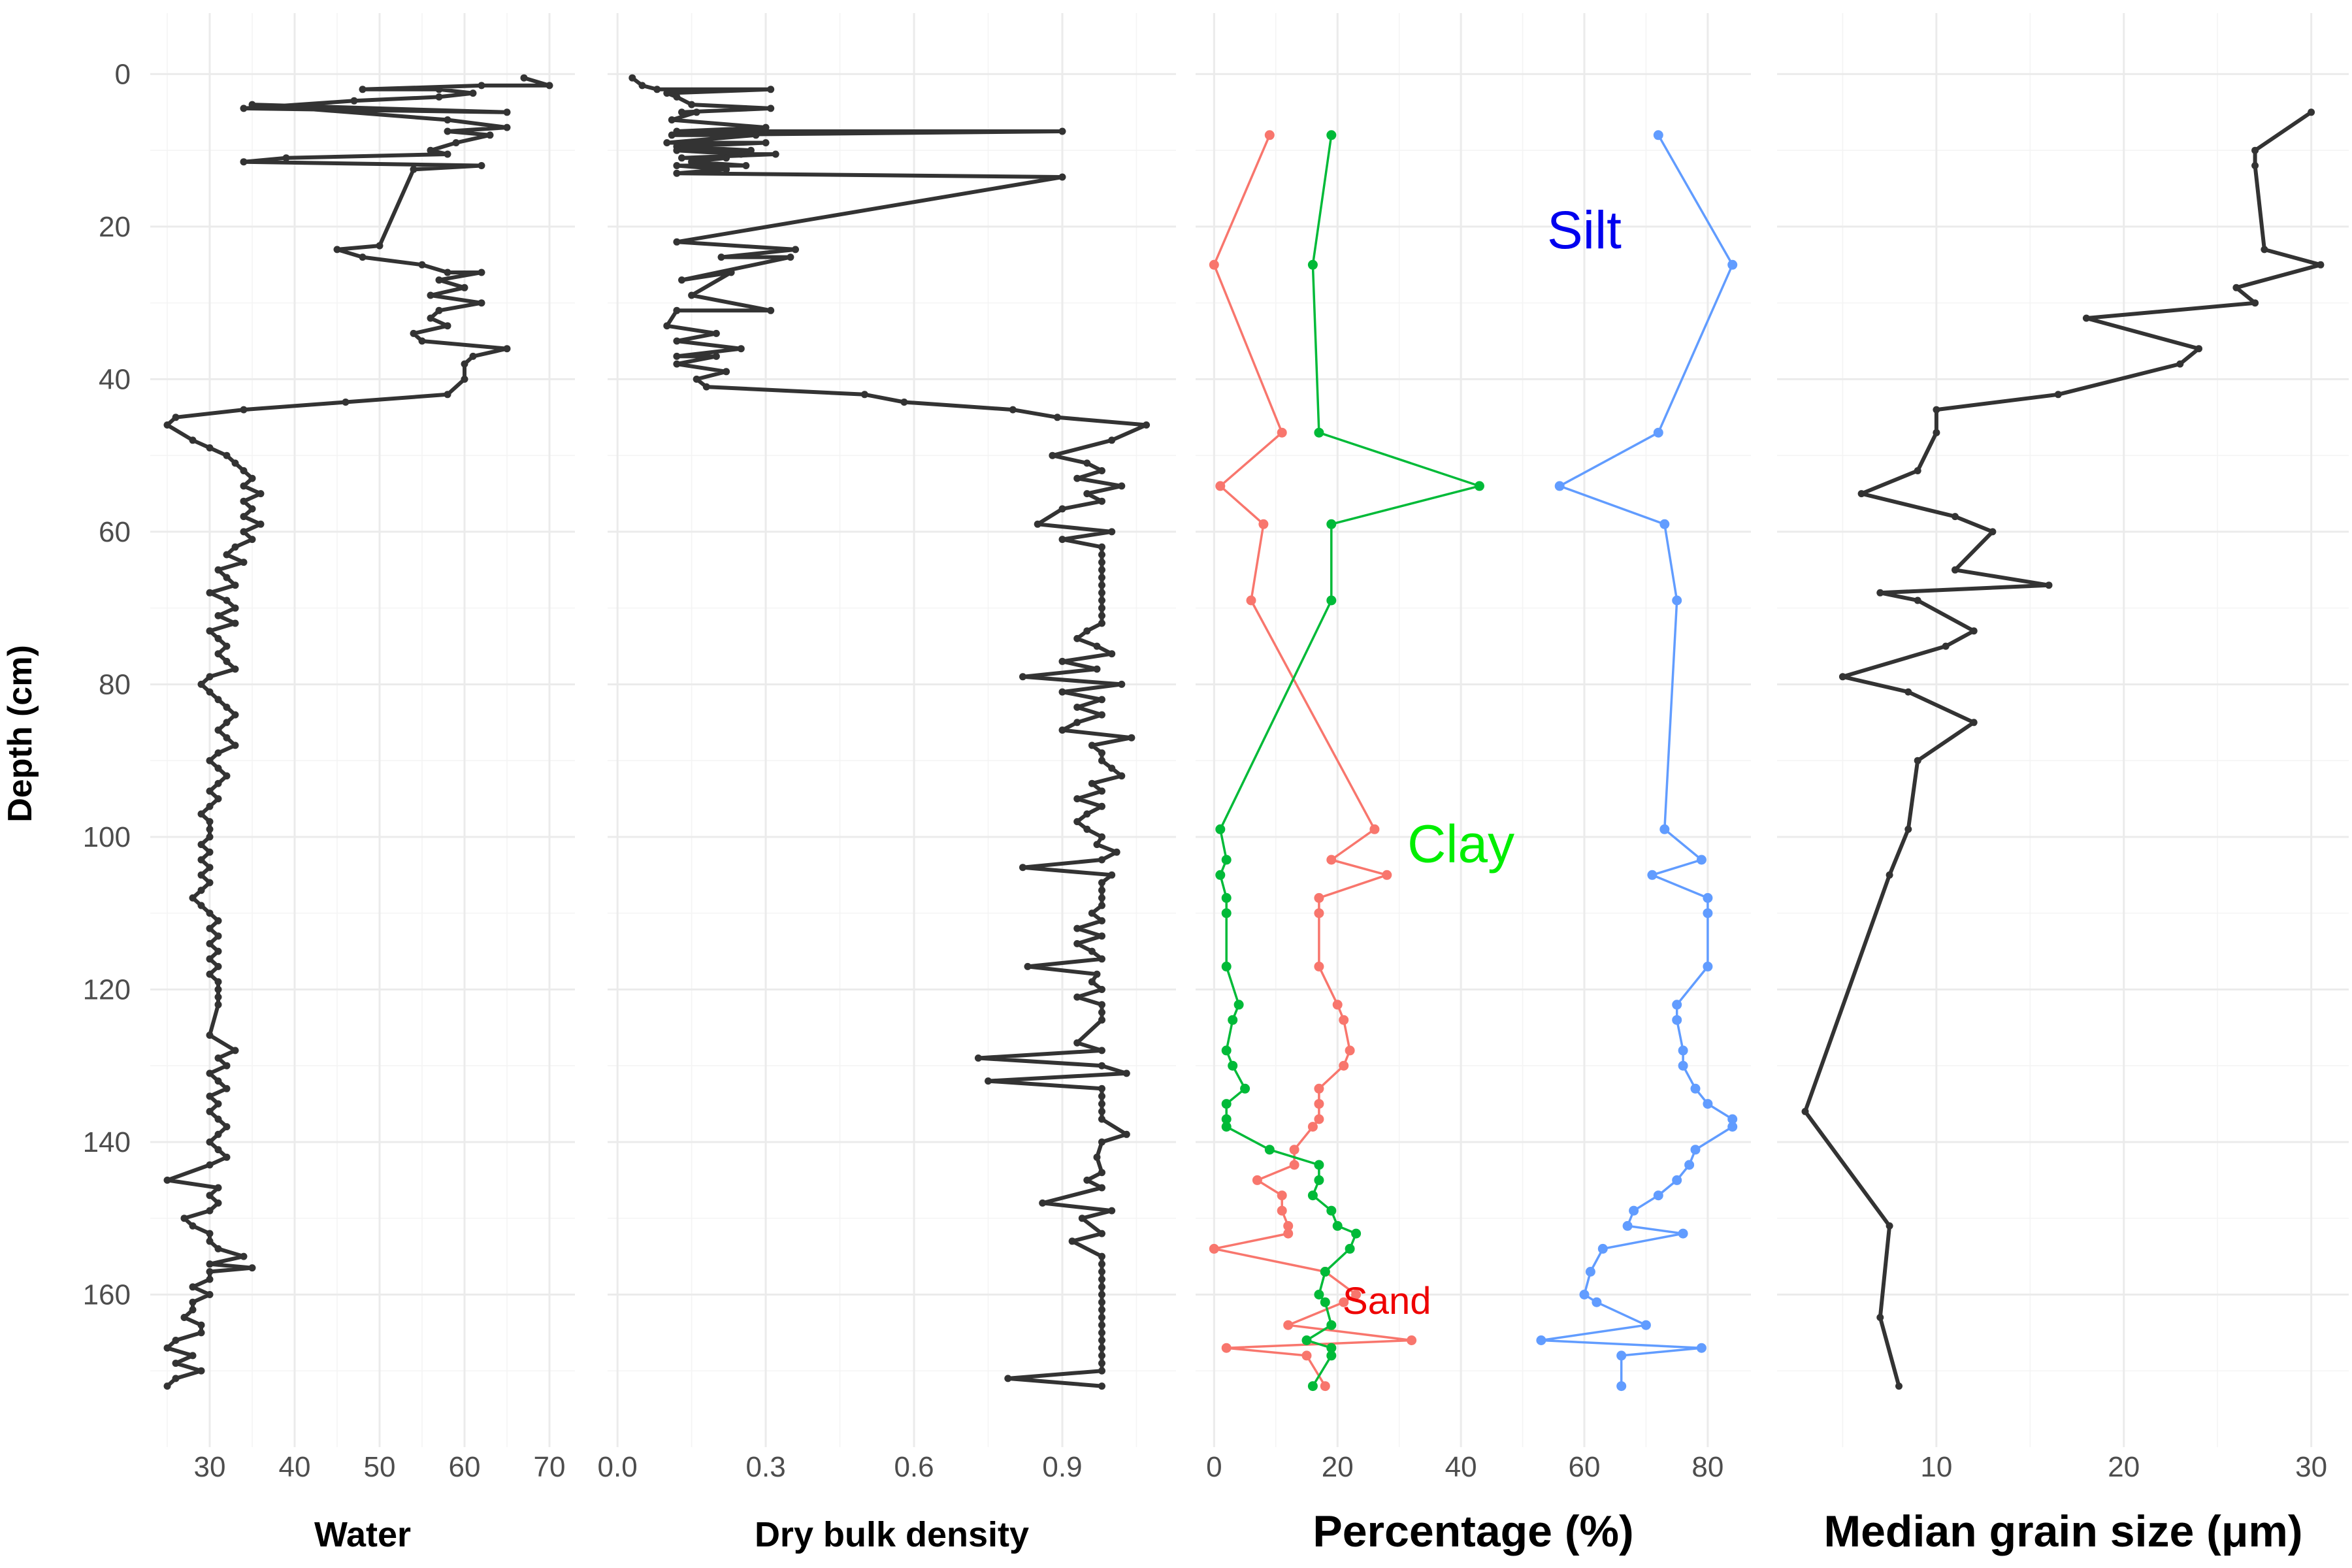 This screenshot has height=1568, width=2352. What do you see at coordinates (1473, 1531) in the screenshot?
I see `x-axis-title: Percentage (%)` at bounding box center [1473, 1531].